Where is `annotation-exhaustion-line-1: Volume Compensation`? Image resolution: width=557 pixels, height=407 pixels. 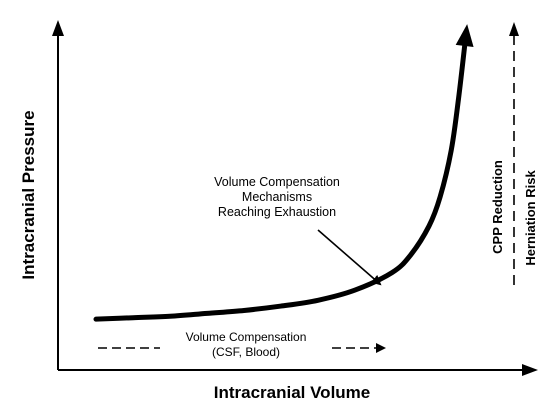
annotation-exhaustion-line-1: Volume Compensation is located at coordinates (277, 182).